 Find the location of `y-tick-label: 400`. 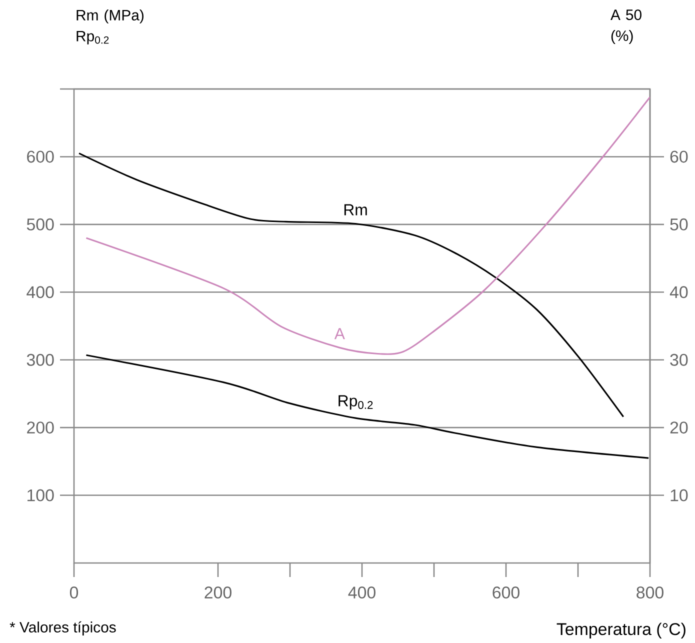

y-tick-label: 400 is located at coordinates (40, 292).